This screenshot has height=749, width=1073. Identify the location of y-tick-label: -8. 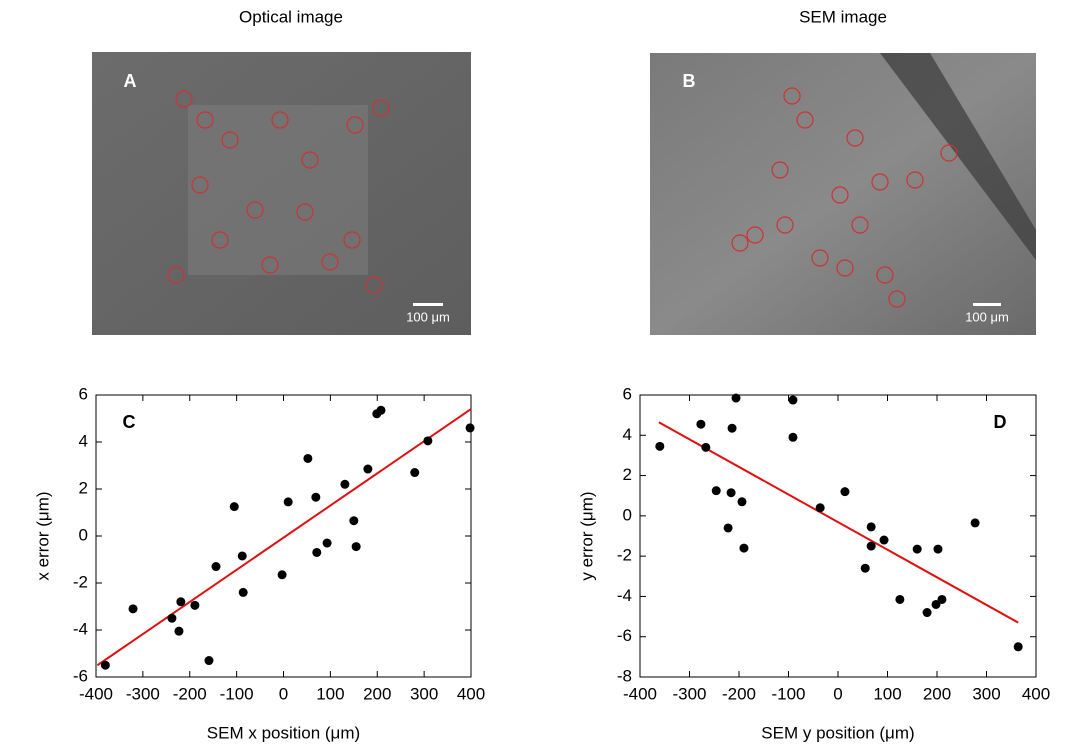
(624, 675).